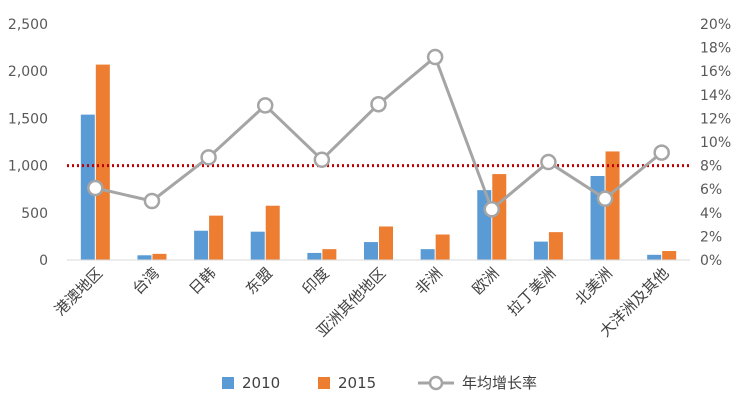  I want to click on legend-item-2: 年均增长率, so click(477, 383).